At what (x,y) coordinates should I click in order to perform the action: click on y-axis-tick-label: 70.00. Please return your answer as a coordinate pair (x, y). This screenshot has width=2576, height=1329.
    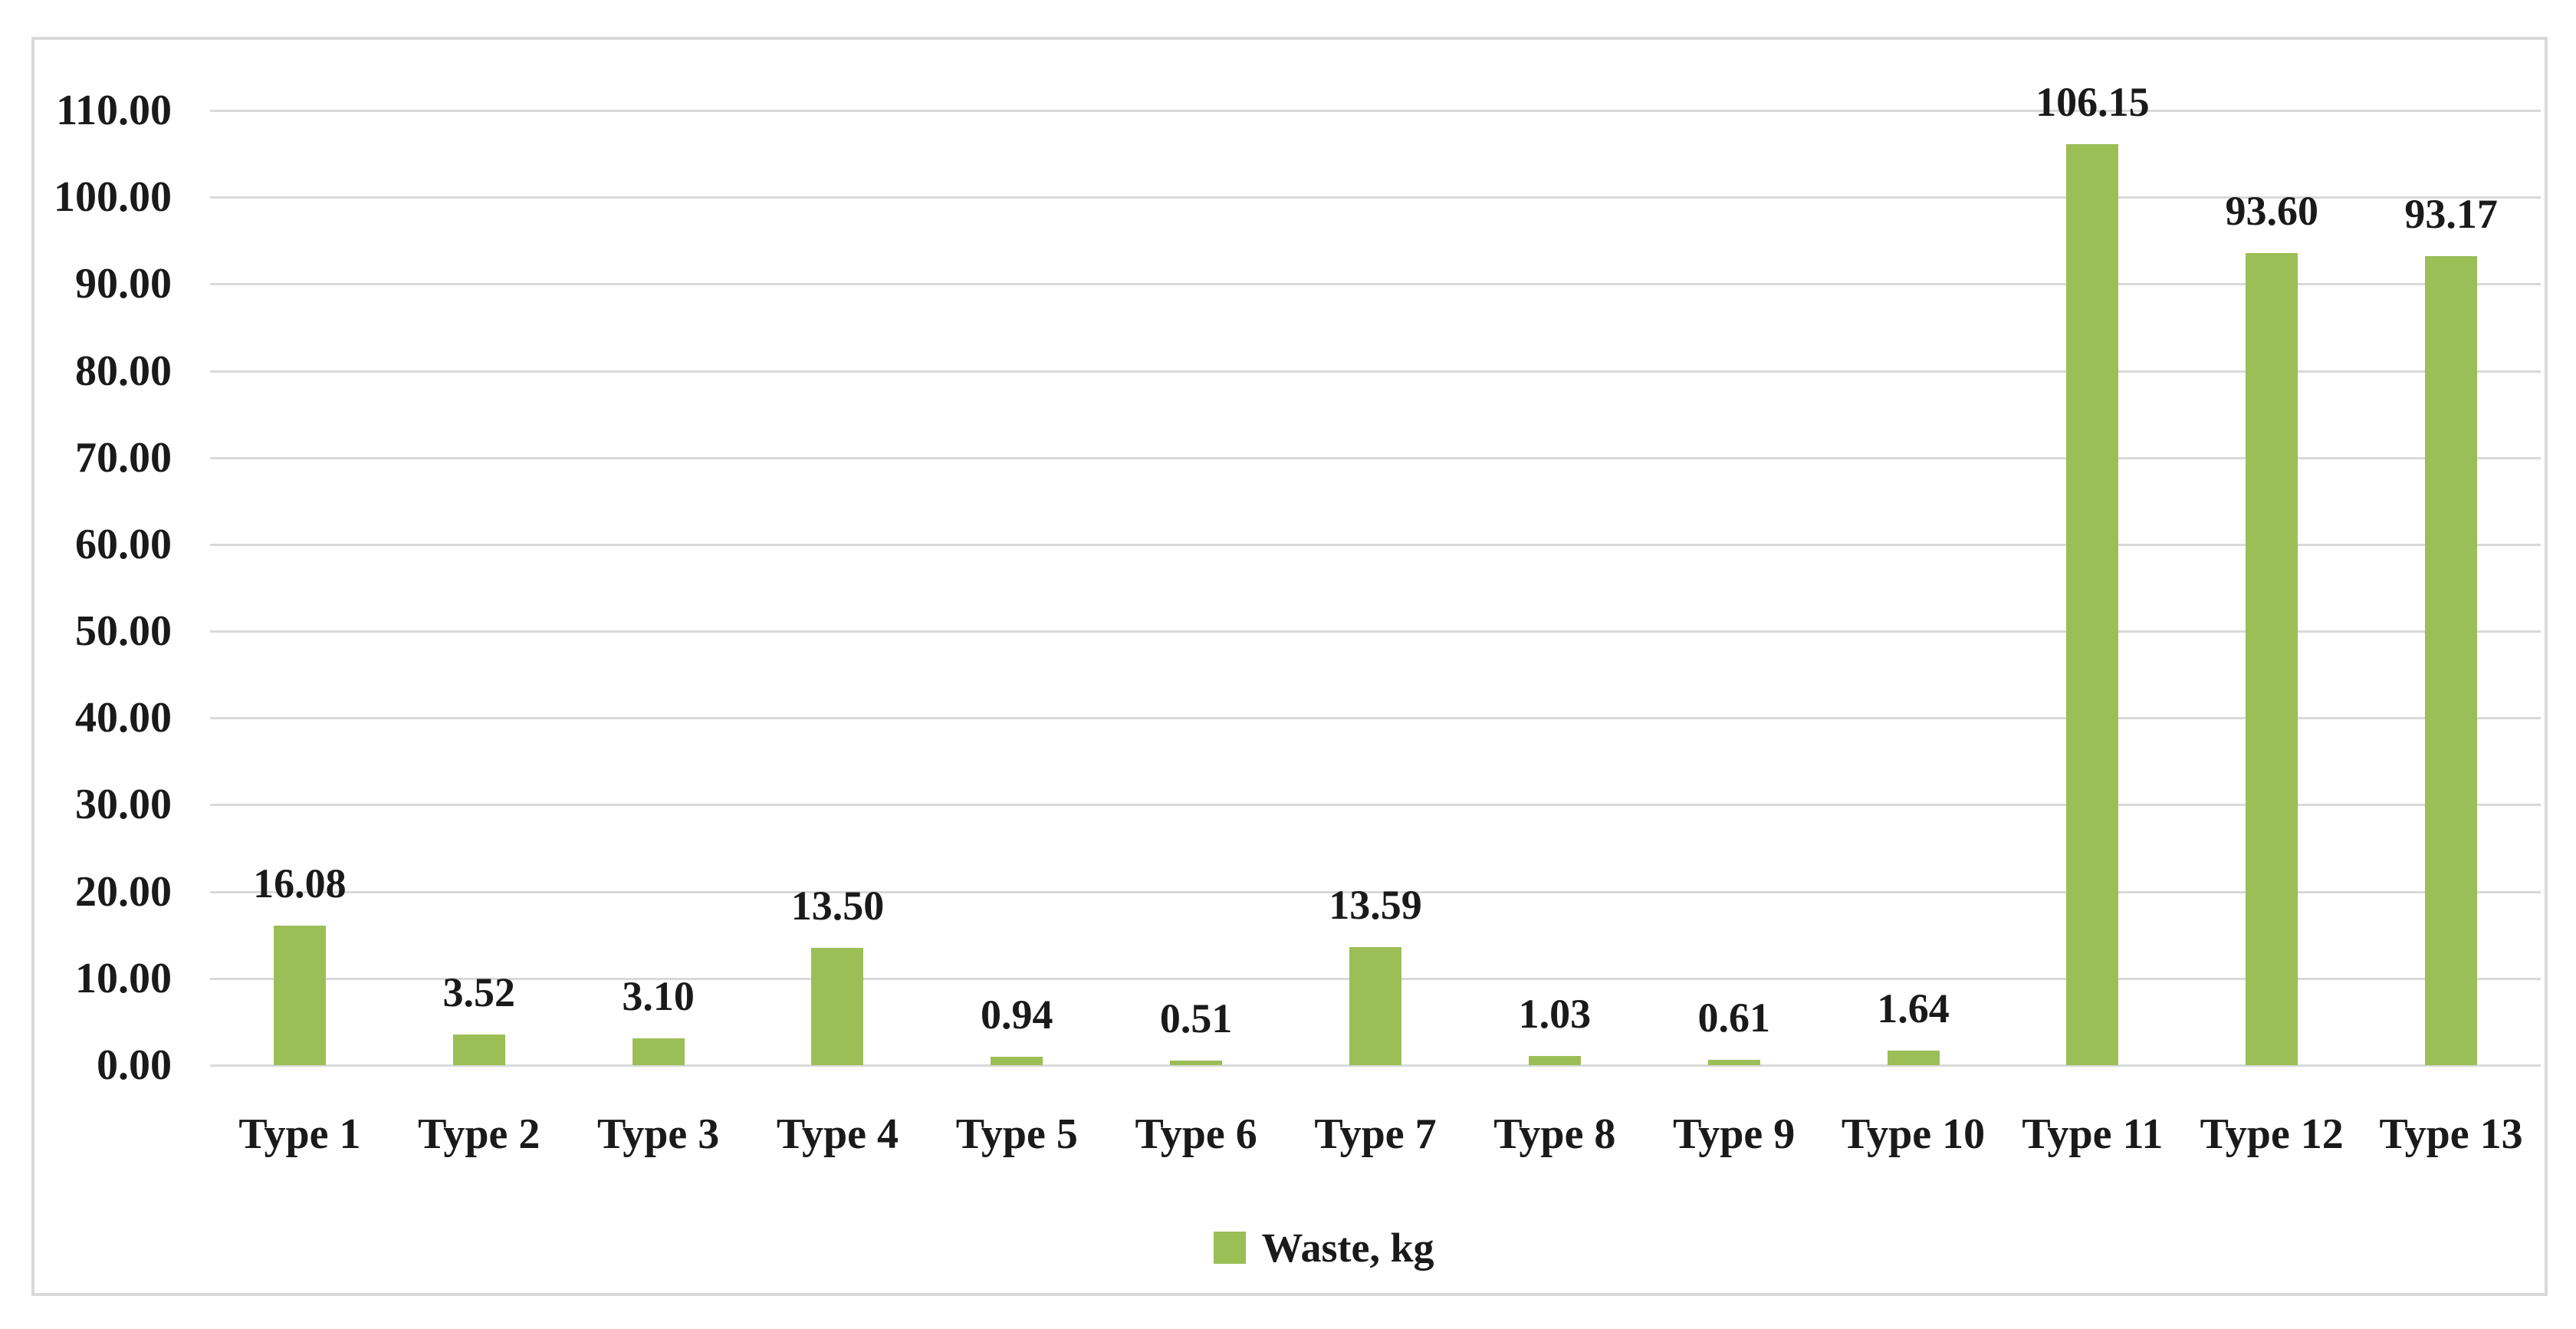
    Looking at the image, I should click on (123, 458).